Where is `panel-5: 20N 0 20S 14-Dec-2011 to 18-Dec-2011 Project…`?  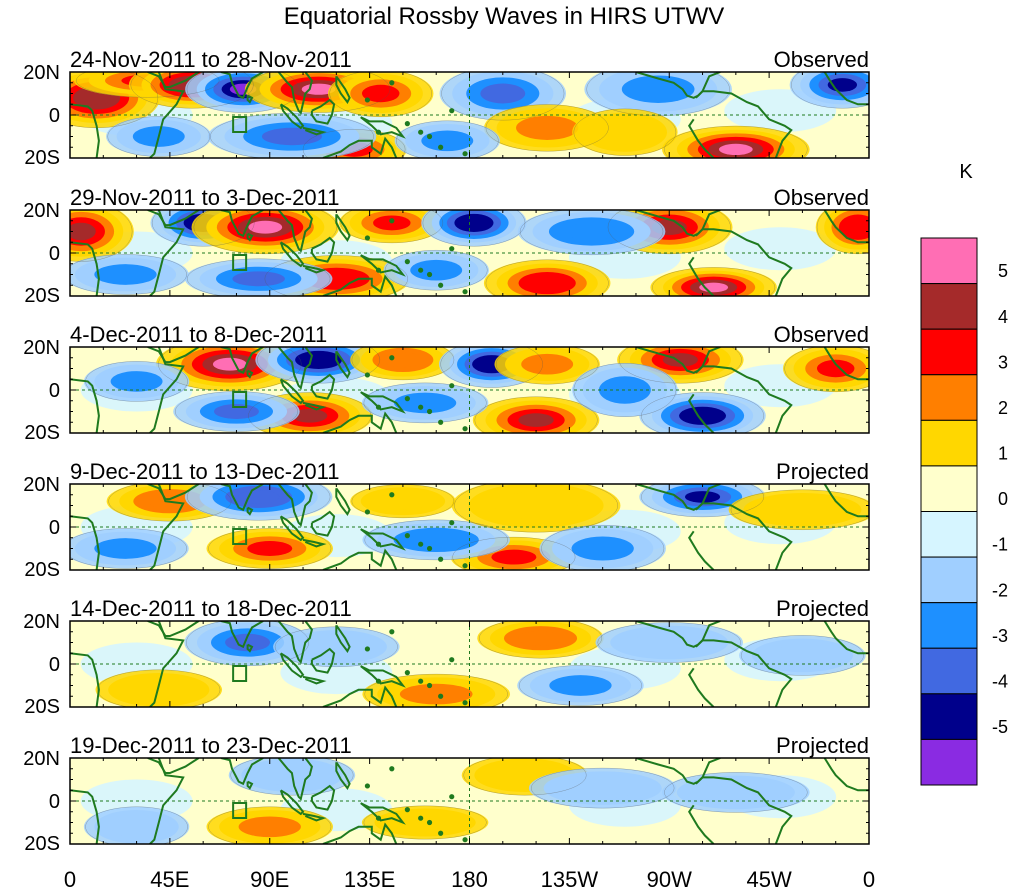 panel-5: 20N 0 20S 14-Dec-2011 to 18-Dec-2011 Project… is located at coordinates (446, 657).